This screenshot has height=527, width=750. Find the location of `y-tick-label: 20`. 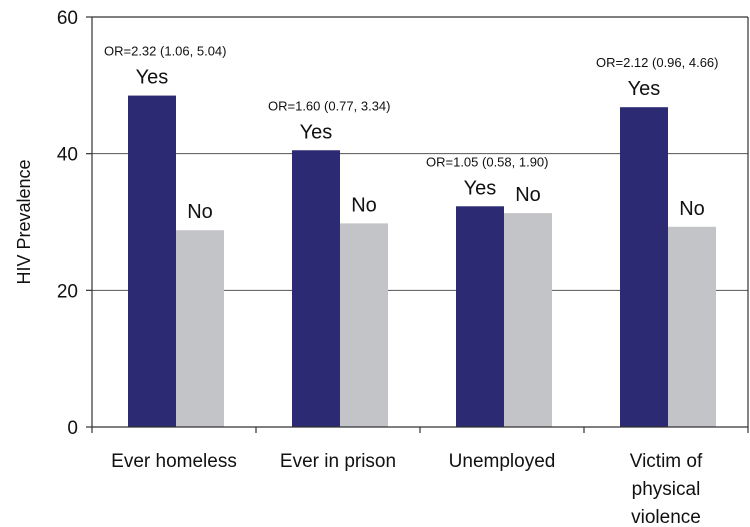

y-tick-label: 20 is located at coordinates (67, 291).